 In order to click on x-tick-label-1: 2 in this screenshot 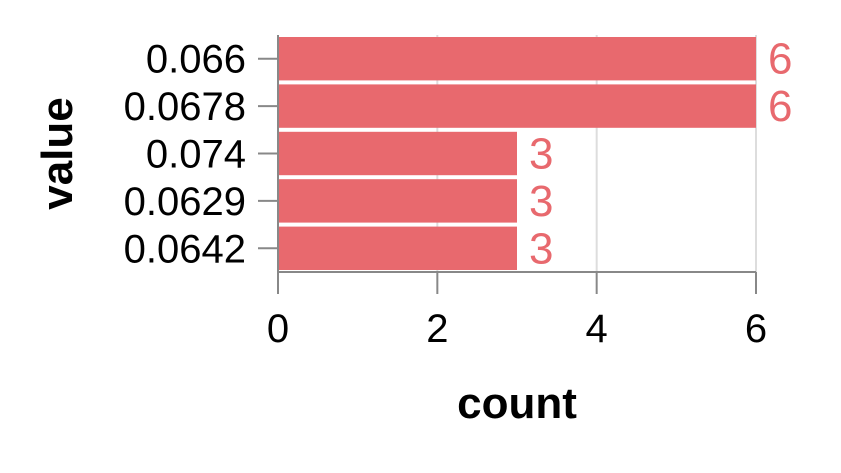, I will do `click(437, 329)`.